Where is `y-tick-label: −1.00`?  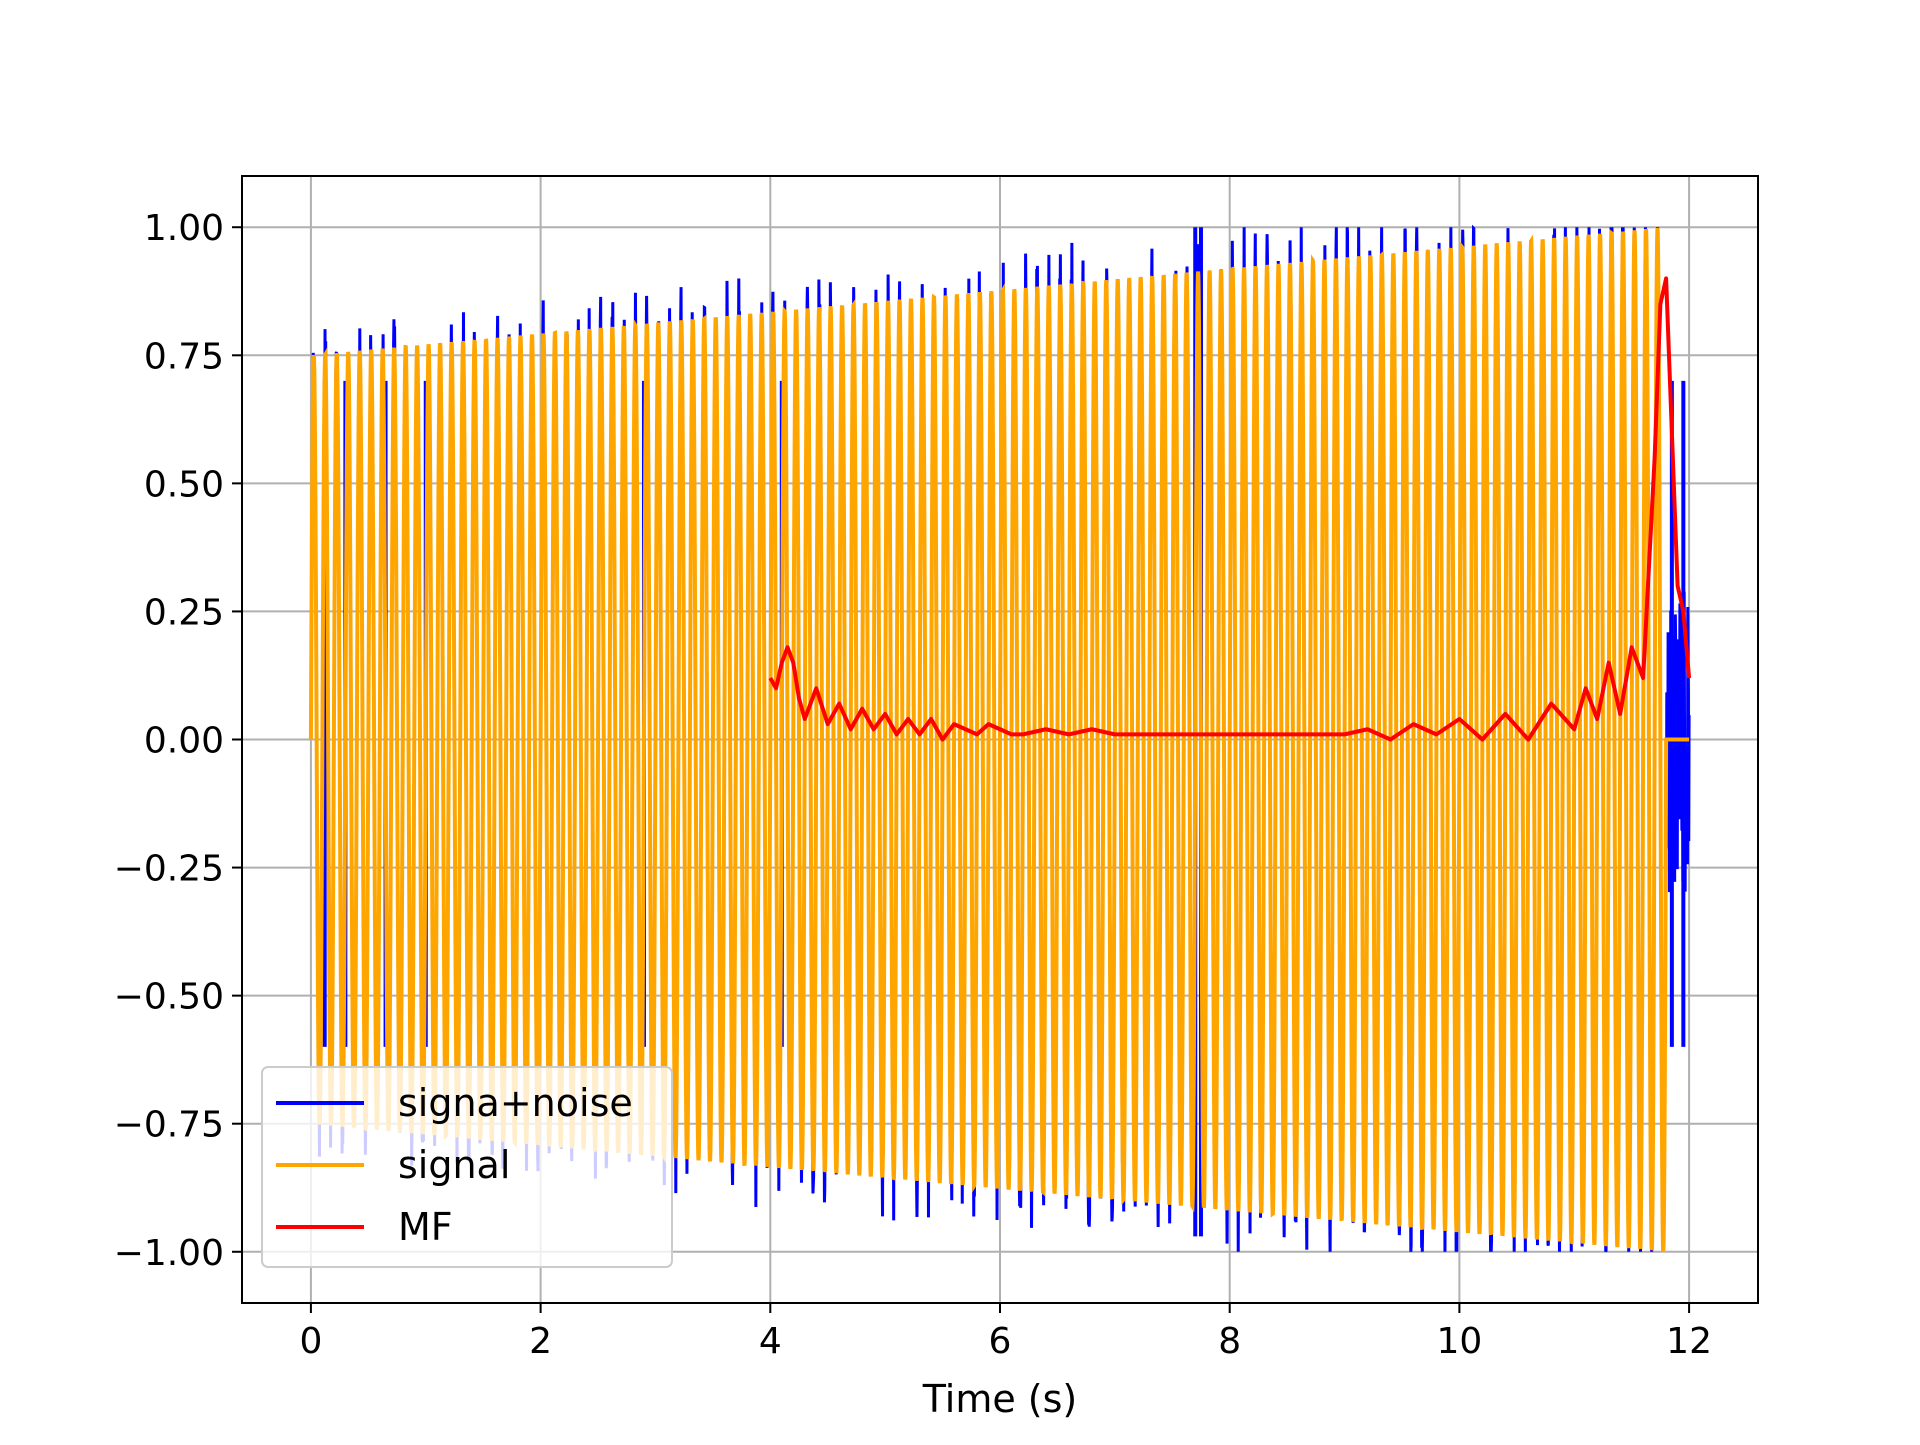
y-tick-label: −1.00 is located at coordinates (169, 1253).